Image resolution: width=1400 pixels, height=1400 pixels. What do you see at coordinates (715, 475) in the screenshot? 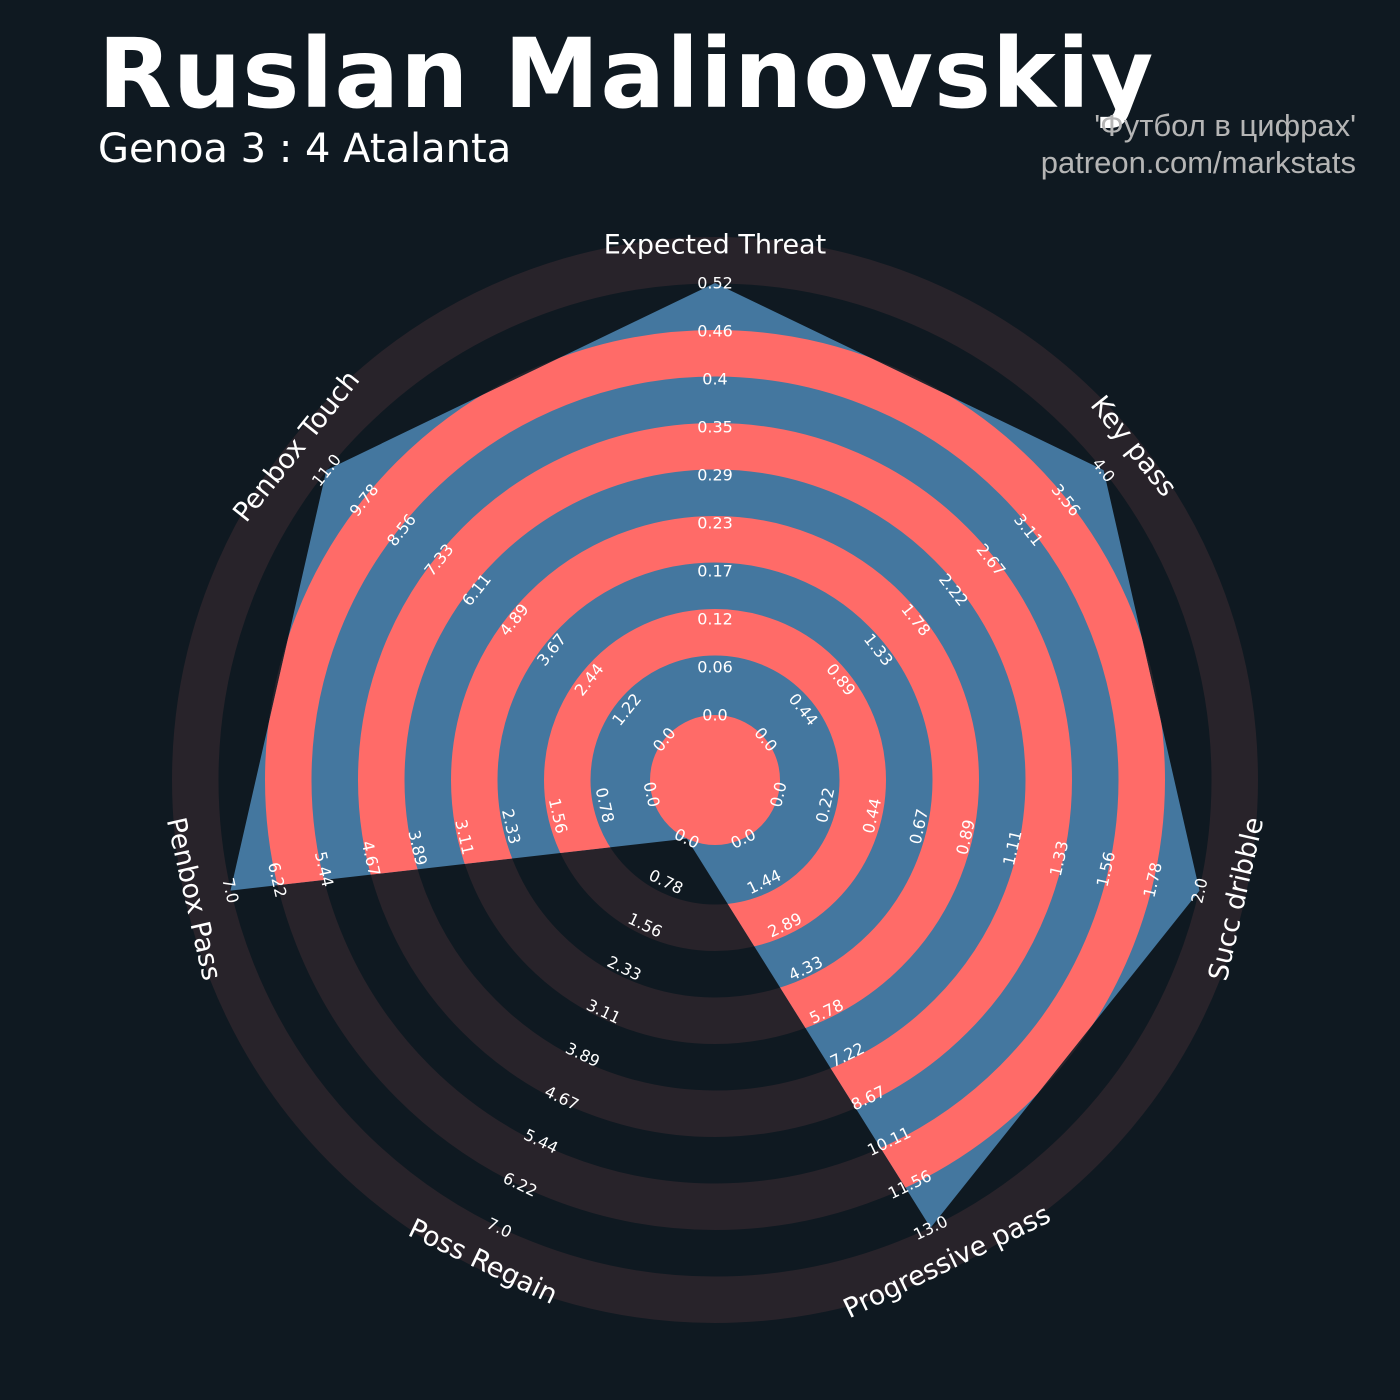
I see `ring-tick-label: 0.29` at bounding box center [715, 475].